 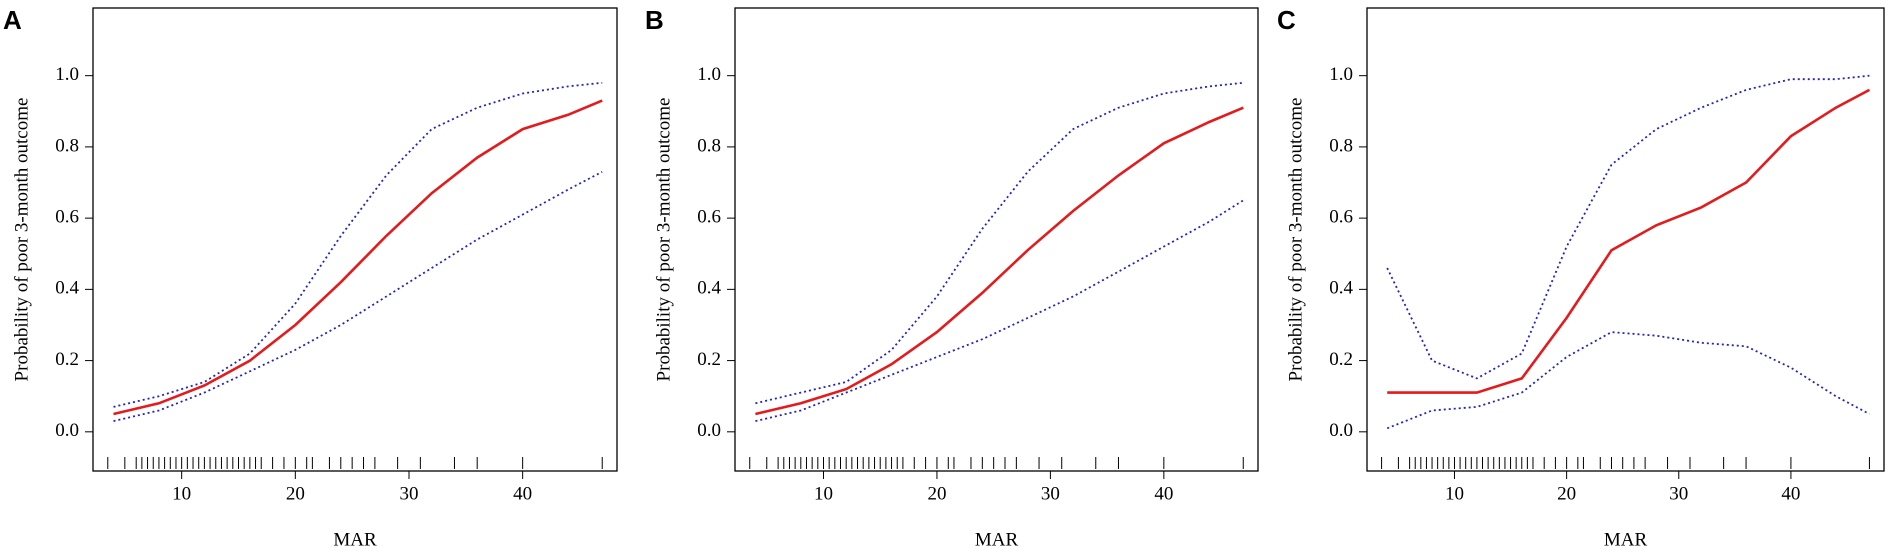 I want to click on panel-label: C, so click(x=1286, y=20).